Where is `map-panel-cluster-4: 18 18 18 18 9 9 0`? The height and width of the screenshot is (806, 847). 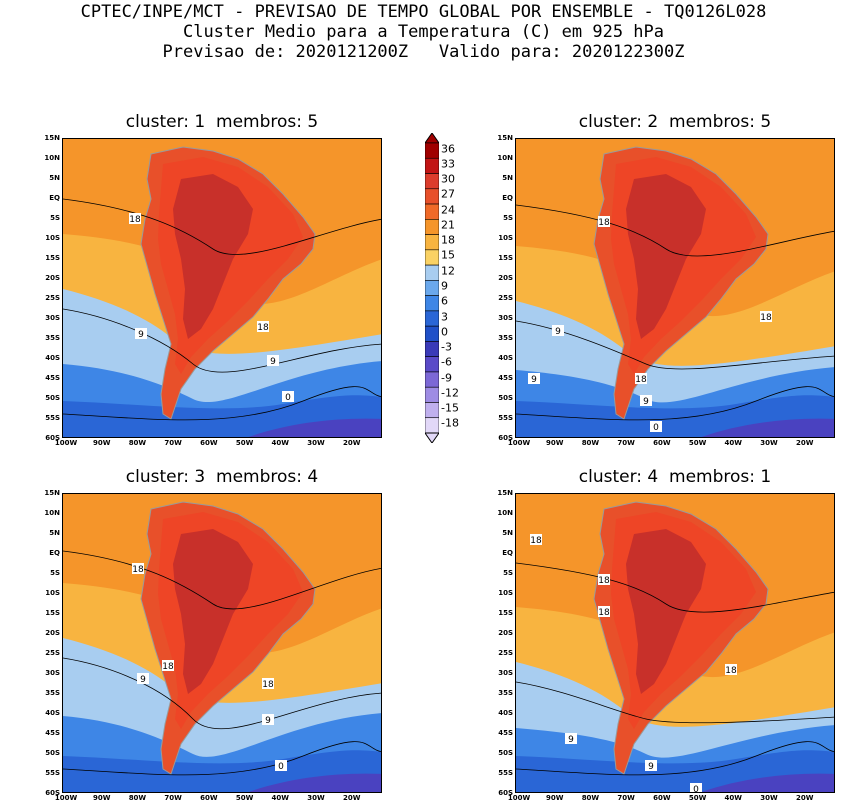
map-panel-cluster-4: 18 18 18 18 9 9 0 is located at coordinates (675, 643).